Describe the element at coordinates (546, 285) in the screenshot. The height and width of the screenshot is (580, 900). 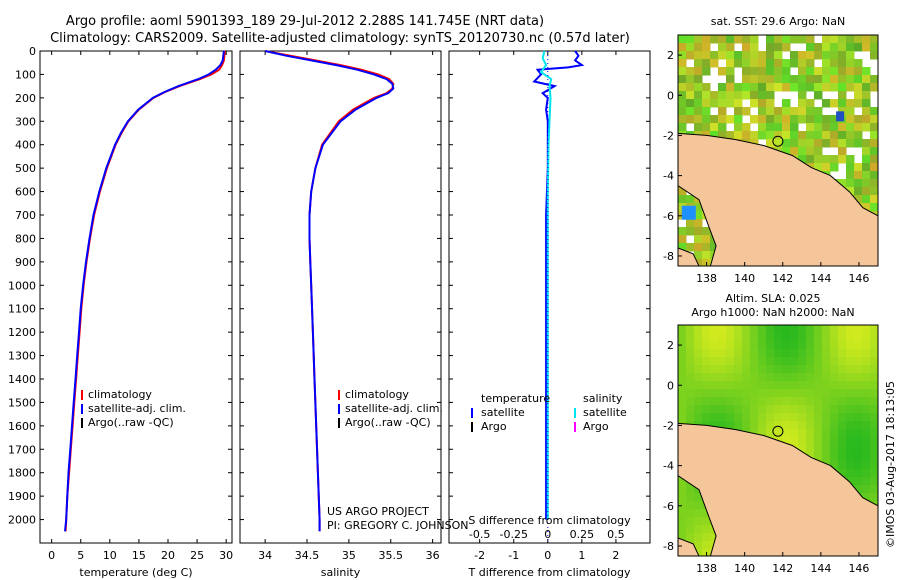
I see `series-line-salinity-satellite` at that location.